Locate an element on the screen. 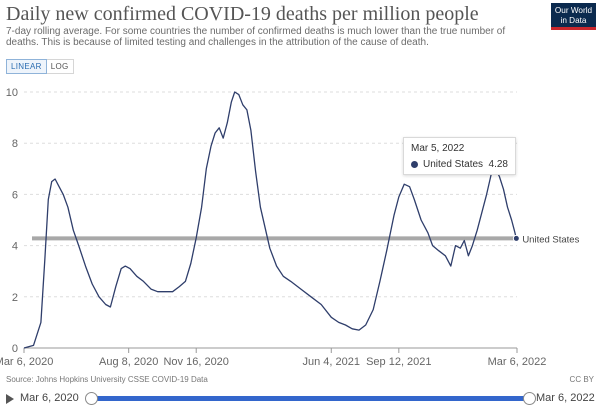 This screenshot has height=410, width=600. timeline-end-label: Mar 6, 2022 is located at coordinates (565, 398).